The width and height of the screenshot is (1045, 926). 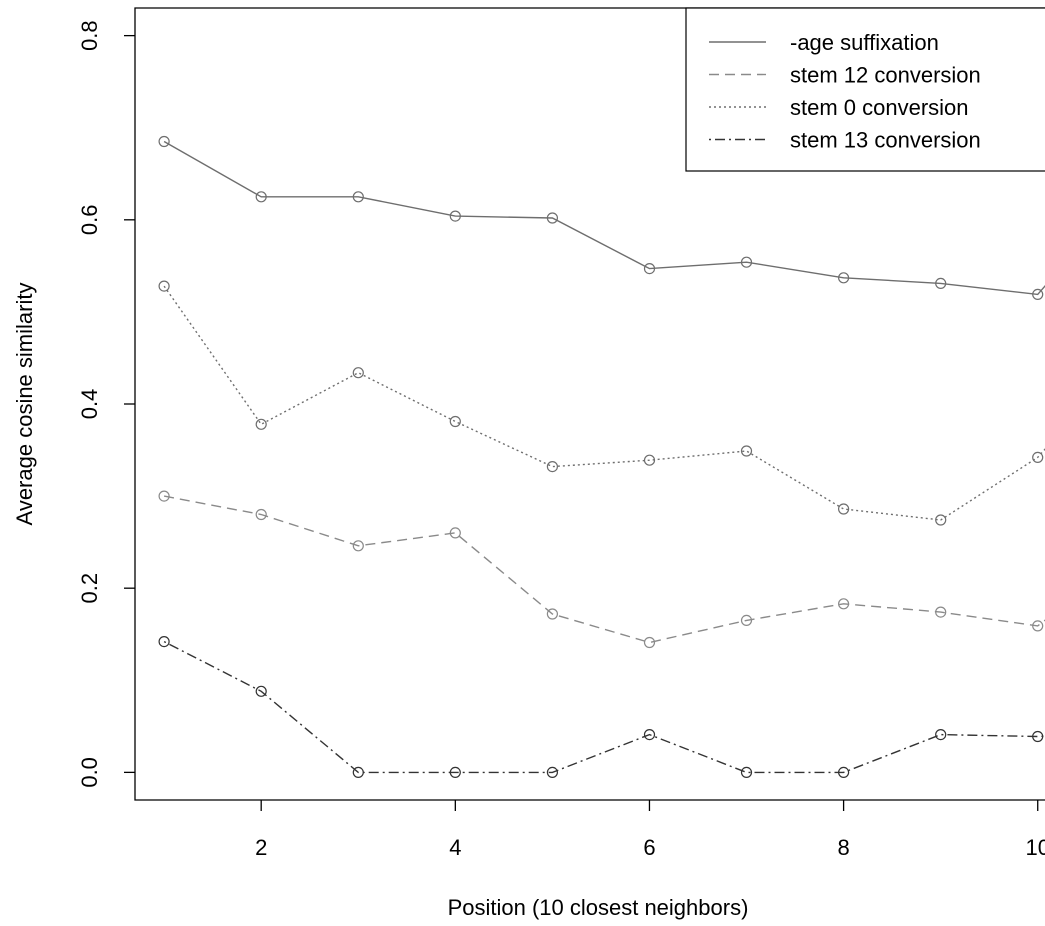 I want to click on x-tick-label: 10, so click(x=1035, y=847).